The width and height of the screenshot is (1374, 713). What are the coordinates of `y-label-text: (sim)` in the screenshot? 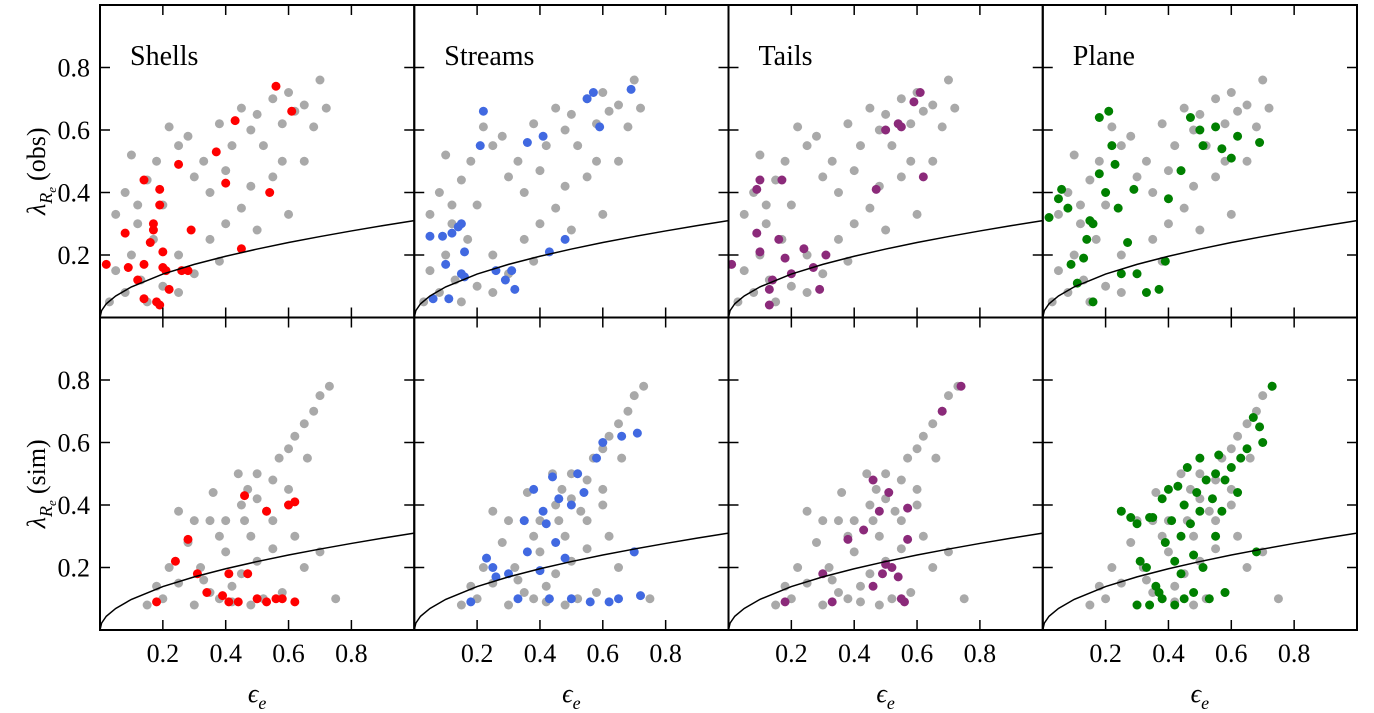 It's located at (36, 466).